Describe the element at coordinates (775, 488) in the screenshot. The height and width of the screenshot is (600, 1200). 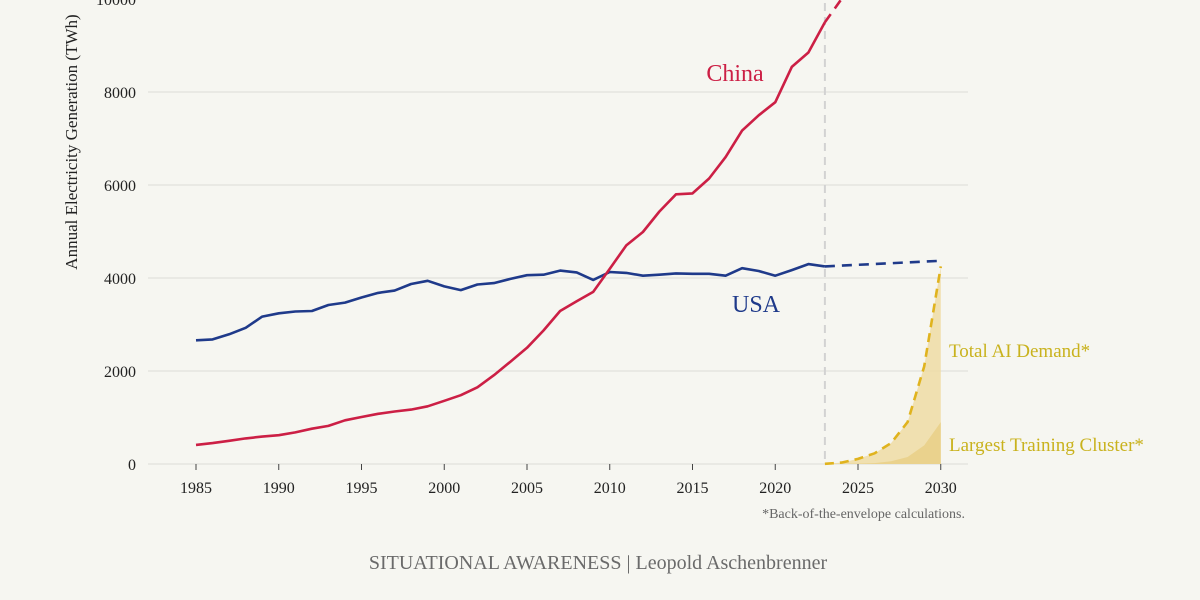
I see `x-tick-label-2020: 2020` at that location.